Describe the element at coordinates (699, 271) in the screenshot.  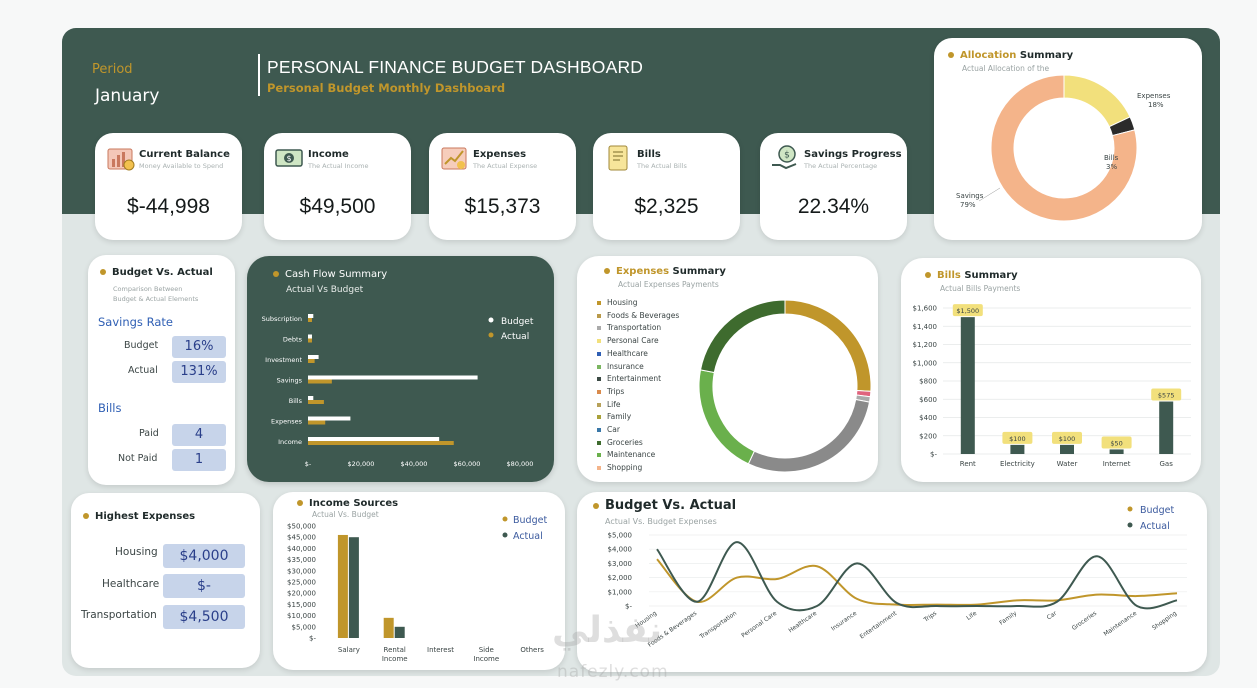
I see `expenses-title-rest: Summary` at that location.